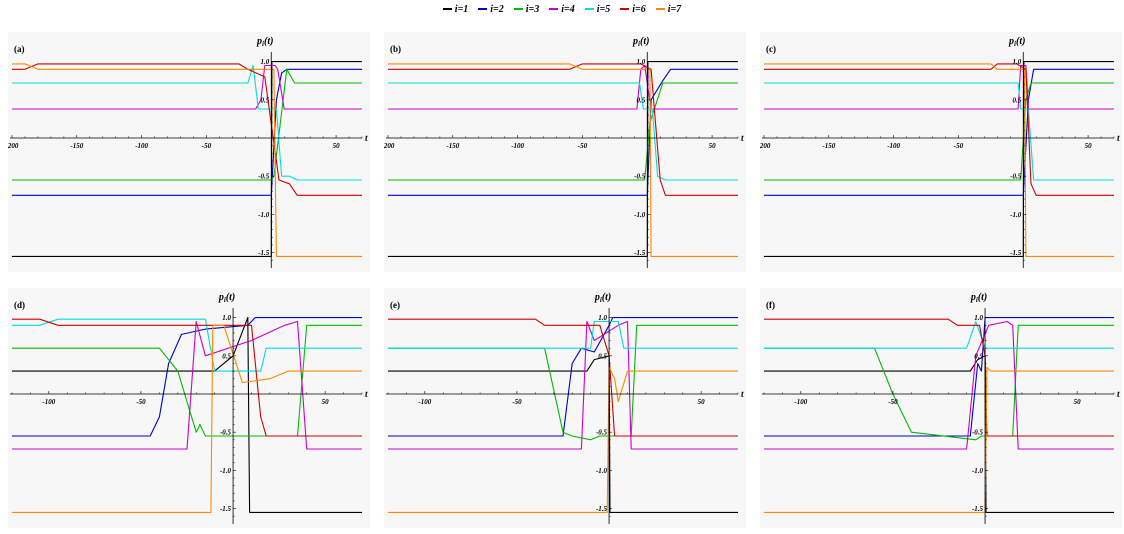  Describe the element at coordinates (771, 49) in the screenshot. I see `panel-label: (c)` at that location.